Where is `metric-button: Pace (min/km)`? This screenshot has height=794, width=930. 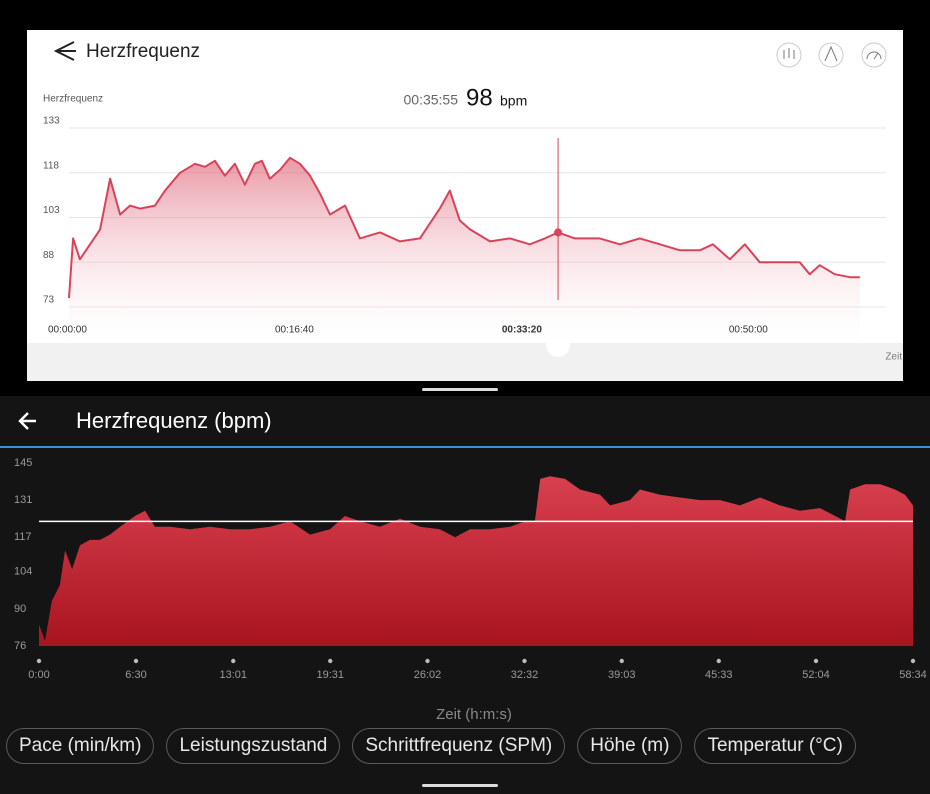 metric-button: Pace (min/km) is located at coordinates (80, 746).